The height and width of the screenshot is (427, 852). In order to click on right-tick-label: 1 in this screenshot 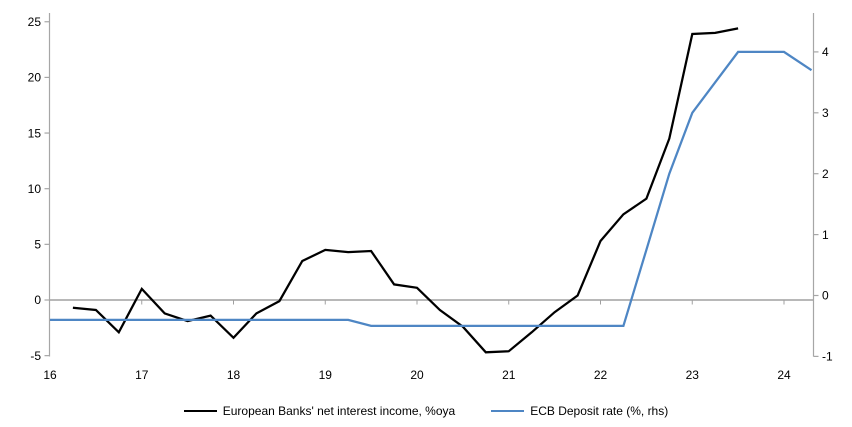, I will do `click(825, 235)`.